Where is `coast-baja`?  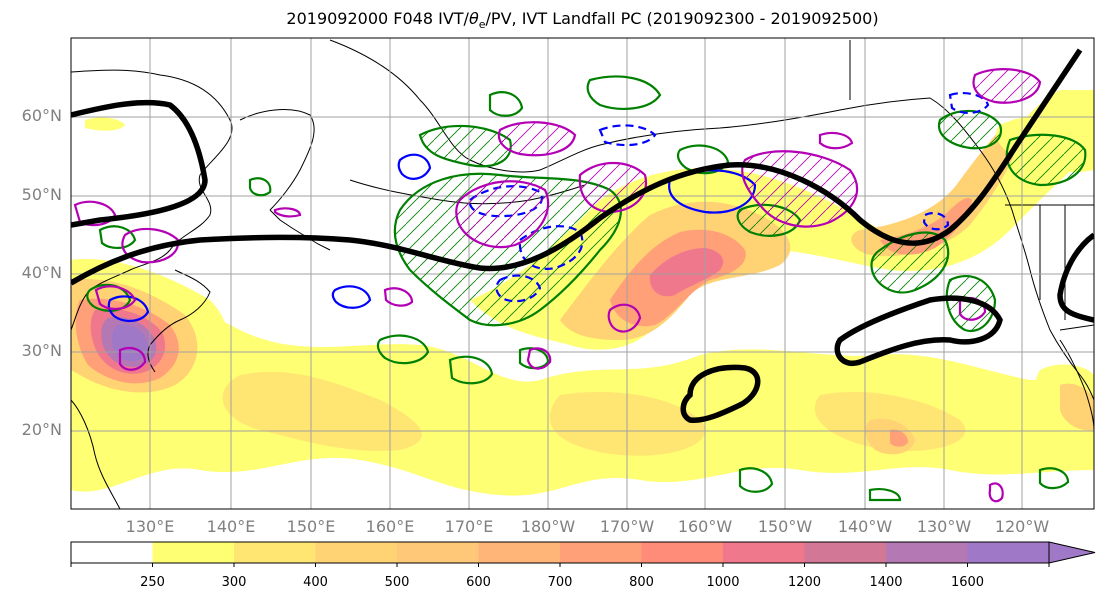
coast-baja is located at coordinates (1076, 385).